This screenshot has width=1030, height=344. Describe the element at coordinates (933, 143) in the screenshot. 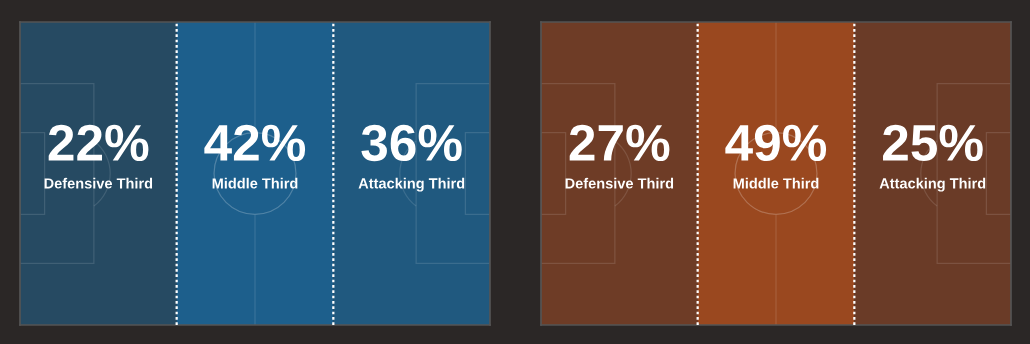

I see `data-label: 25%` at that location.